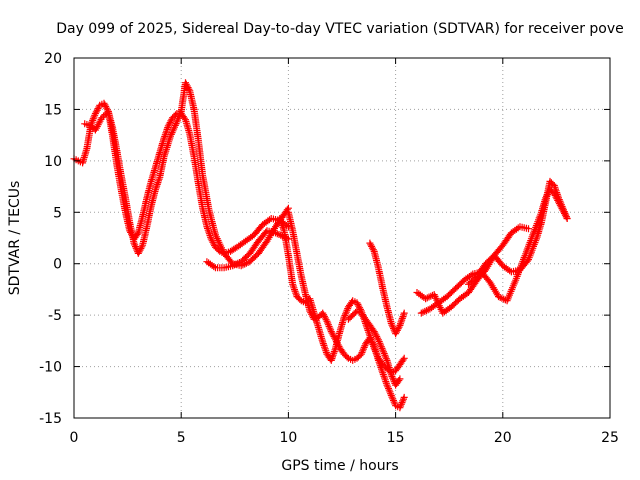 The width and height of the screenshot is (640, 480). I want to click on y-tick-label: 10, so click(53, 162).